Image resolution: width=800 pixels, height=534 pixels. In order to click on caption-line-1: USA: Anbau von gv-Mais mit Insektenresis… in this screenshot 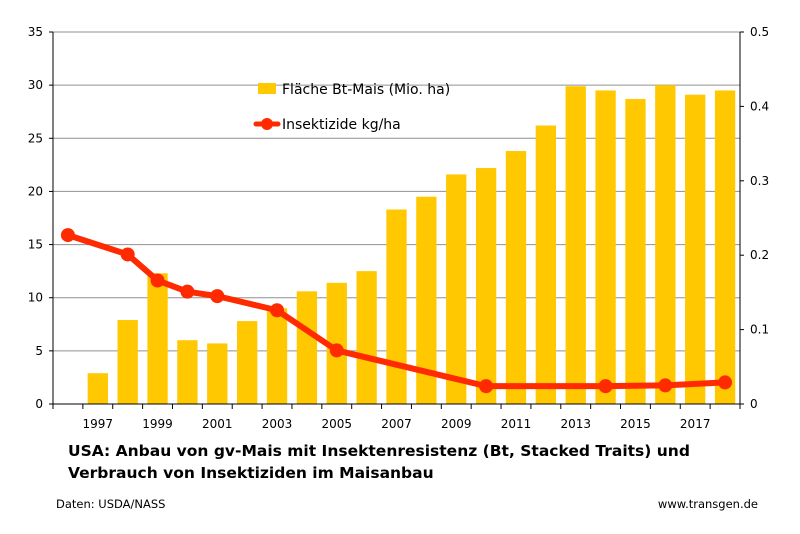, I will do `click(379, 451)`.